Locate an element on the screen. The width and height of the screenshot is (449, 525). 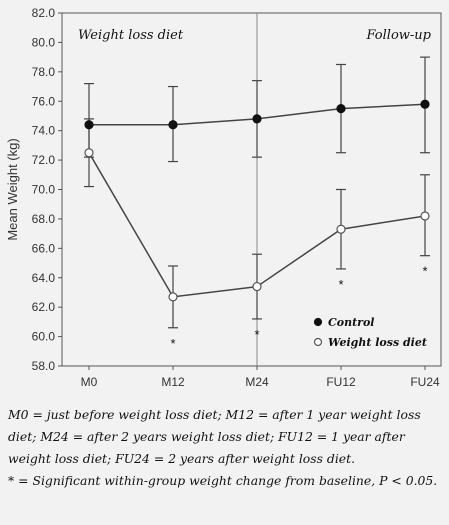
y-tick-label: 66.0 is located at coordinates (44, 248).